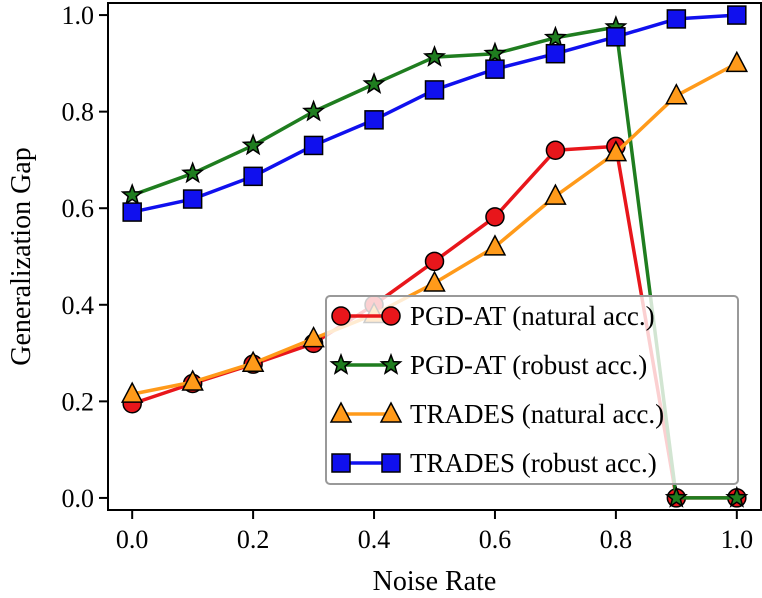 This screenshot has height=598, width=762. Describe the element at coordinates (78, 401) in the screenshot. I see `y-tick-label: 0.2` at that location.